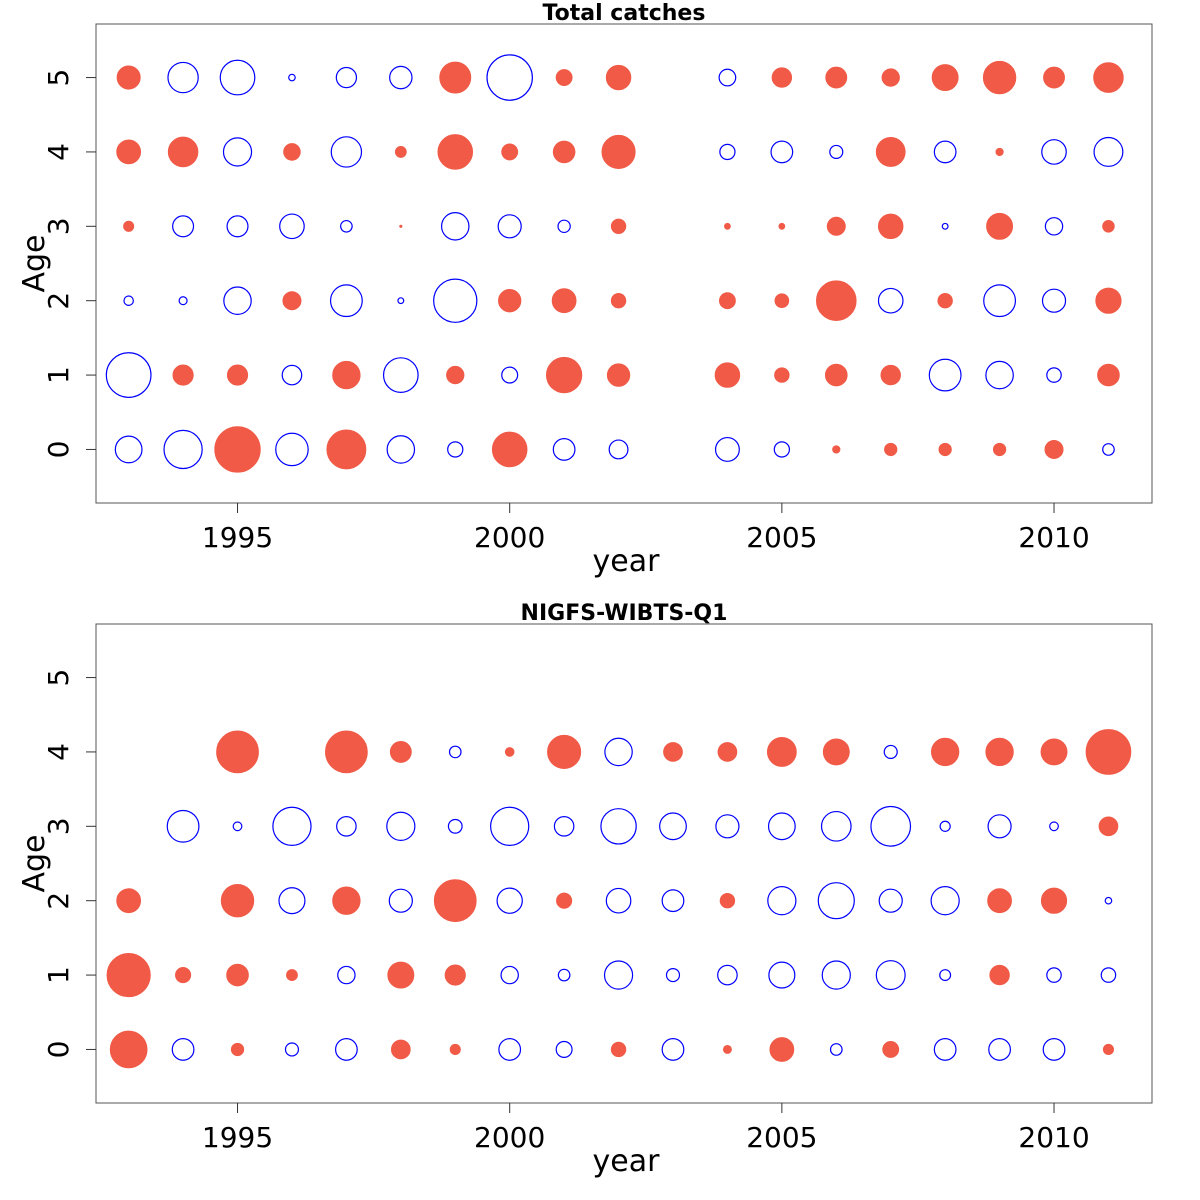 The height and width of the screenshot is (1200, 1200). What do you see at coordinates (58, 375) in the screenshot?
I see `y-tick-label: 1` at bounding box center [58, 375].